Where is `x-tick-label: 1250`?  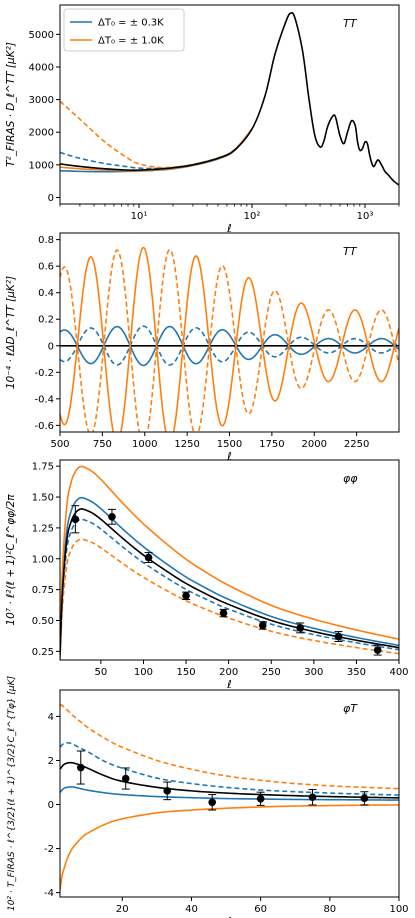 x-tick-label: 1250 is located at coordinates (186, 444).